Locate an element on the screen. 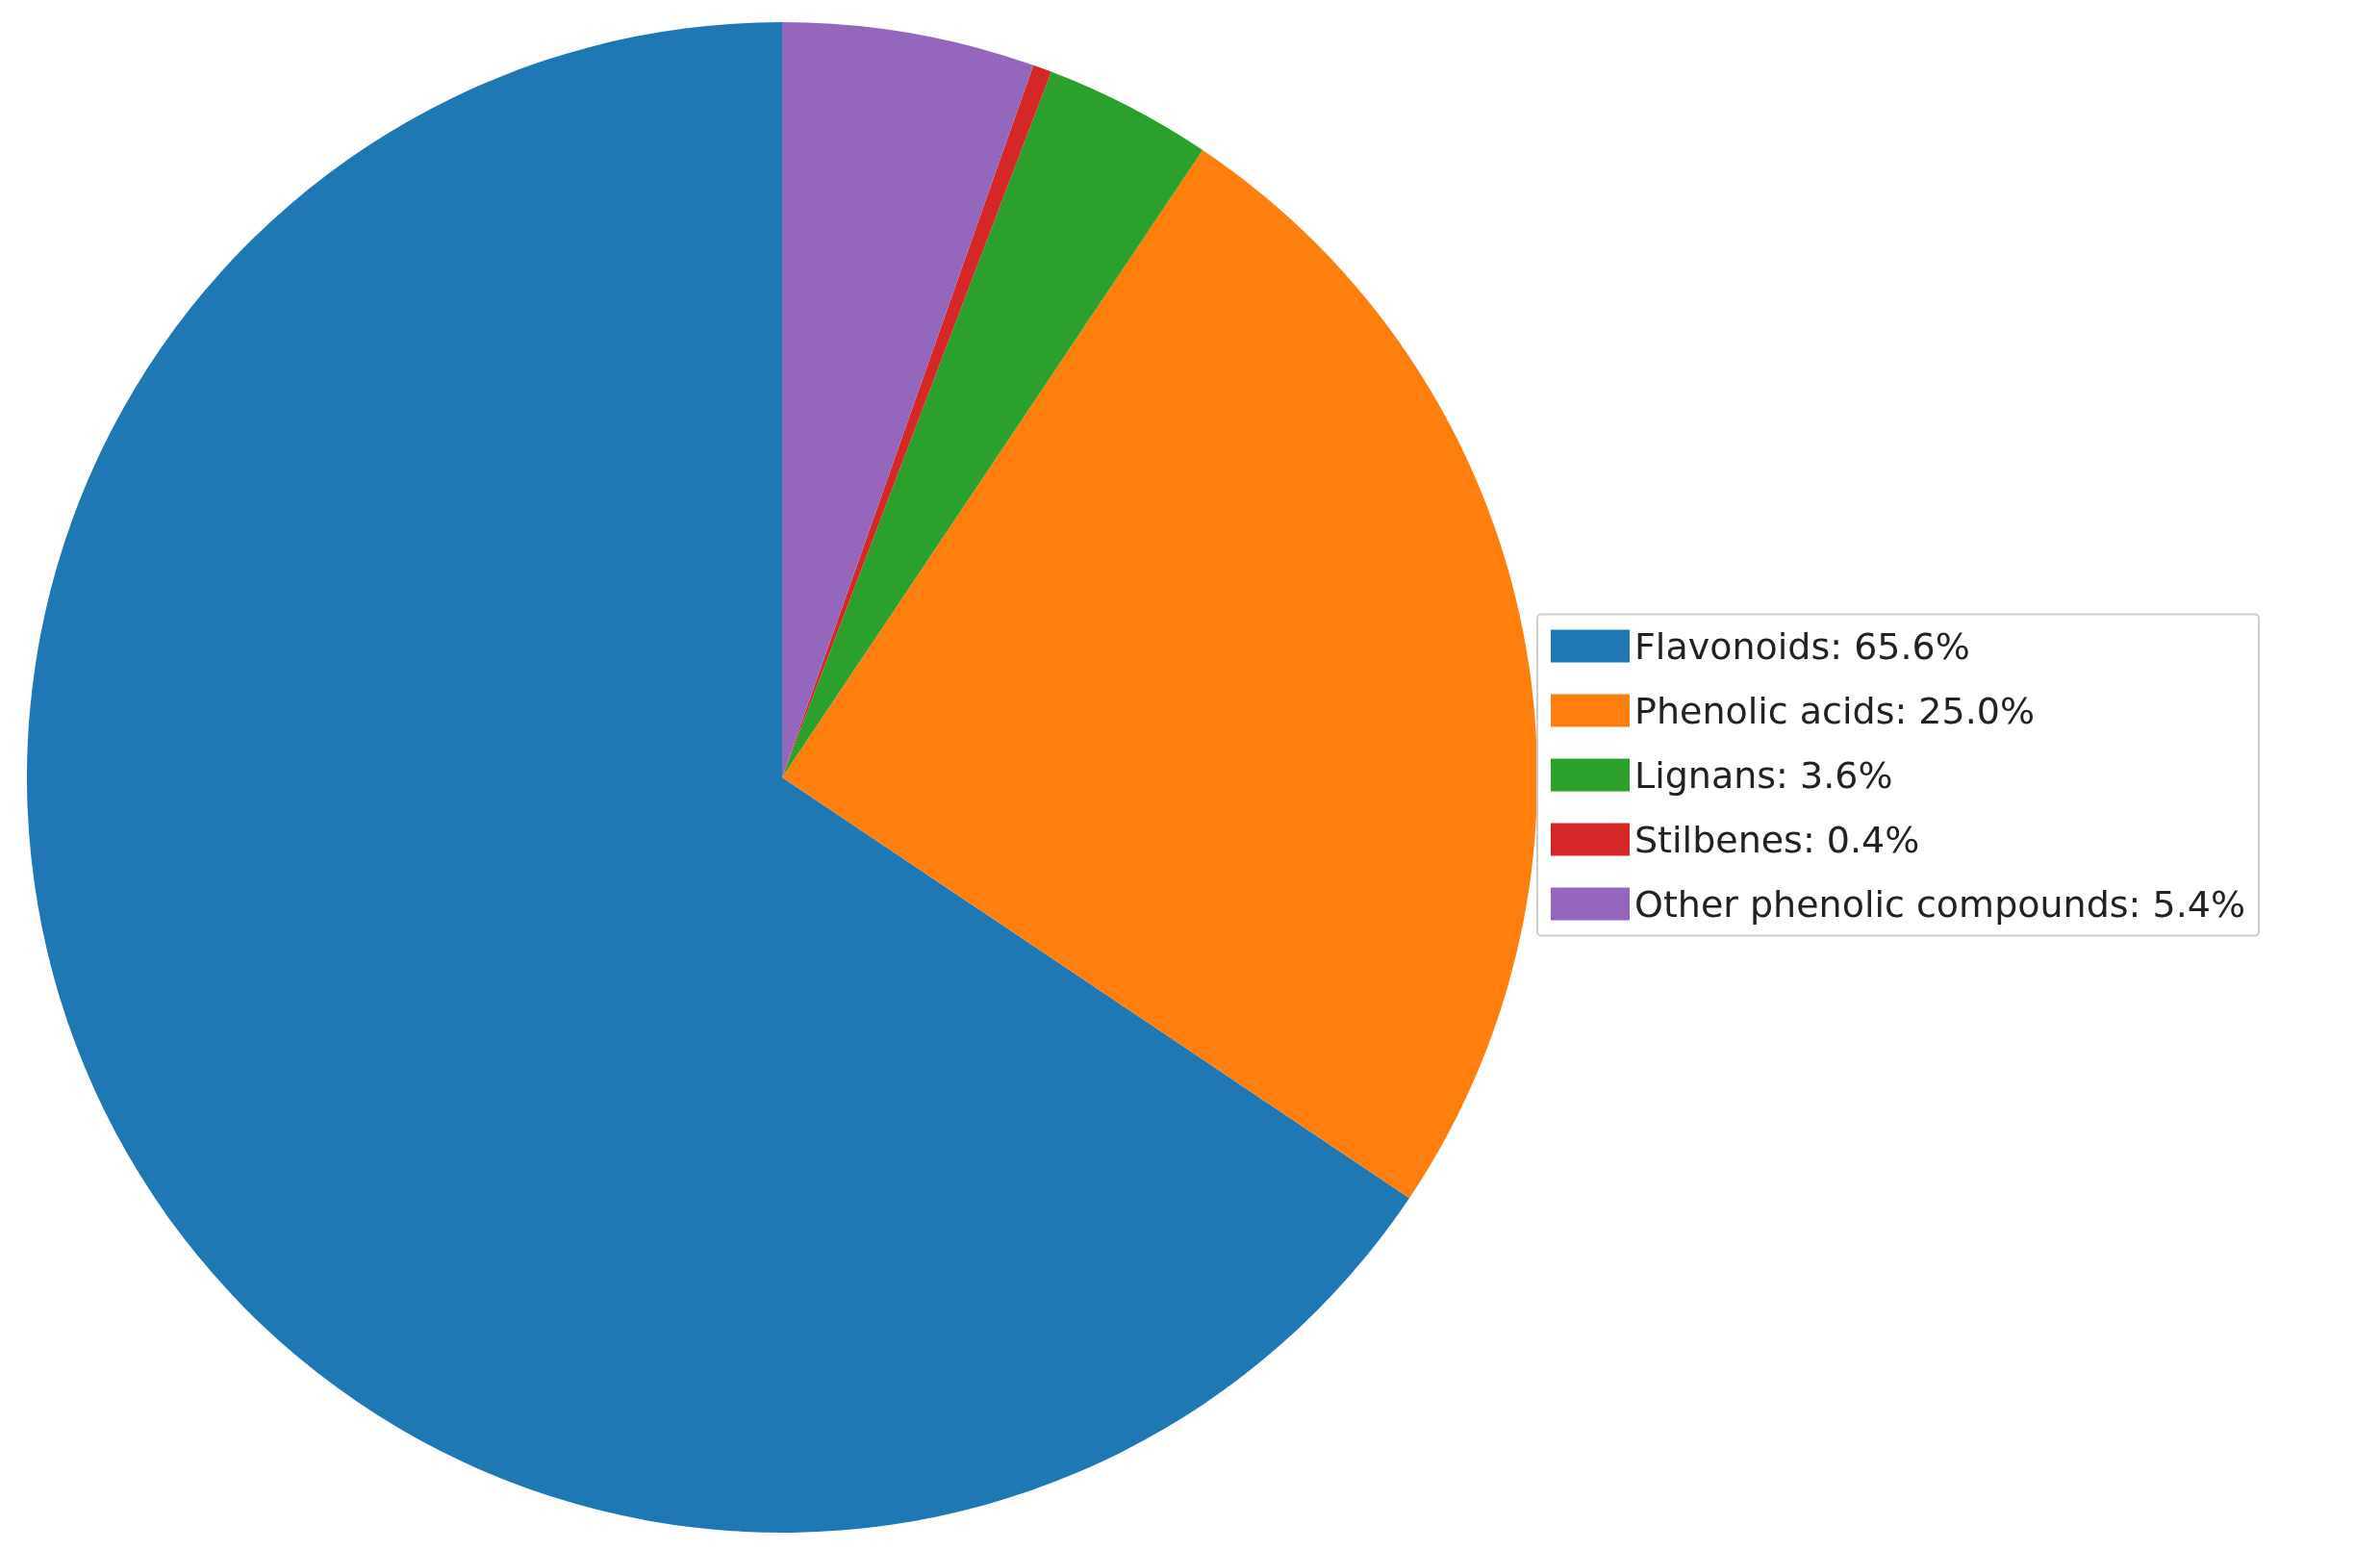  legend-label: Phenolic acids: 25.0% is located at coordinates (1835, 710).